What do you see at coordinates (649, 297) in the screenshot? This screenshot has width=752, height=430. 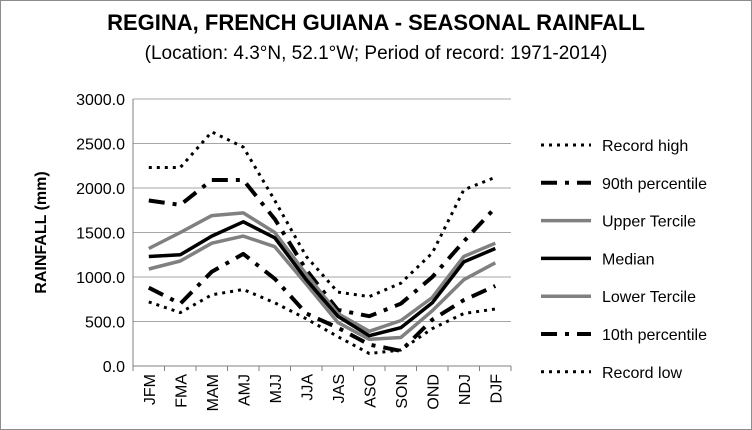 I see `legend-label: Lower Tercile` at bounding box center [649, 297].